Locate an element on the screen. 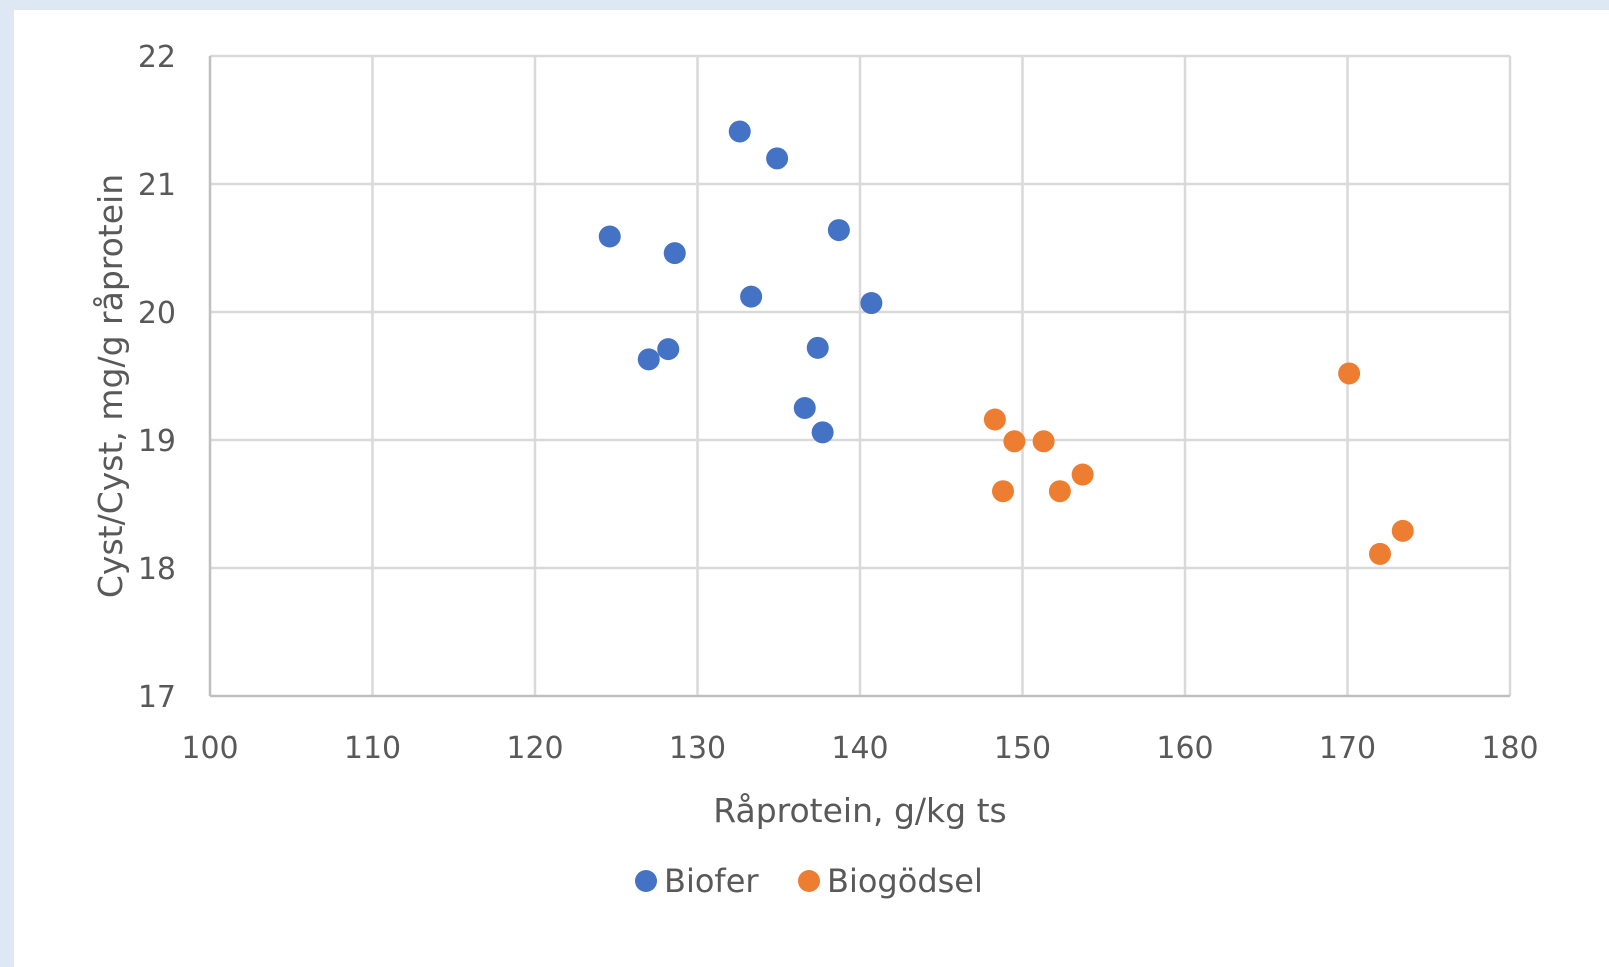 The height and width of the screenshot is (967, 1609). y-tick-label: 18 is located at coordinates (157, 569).